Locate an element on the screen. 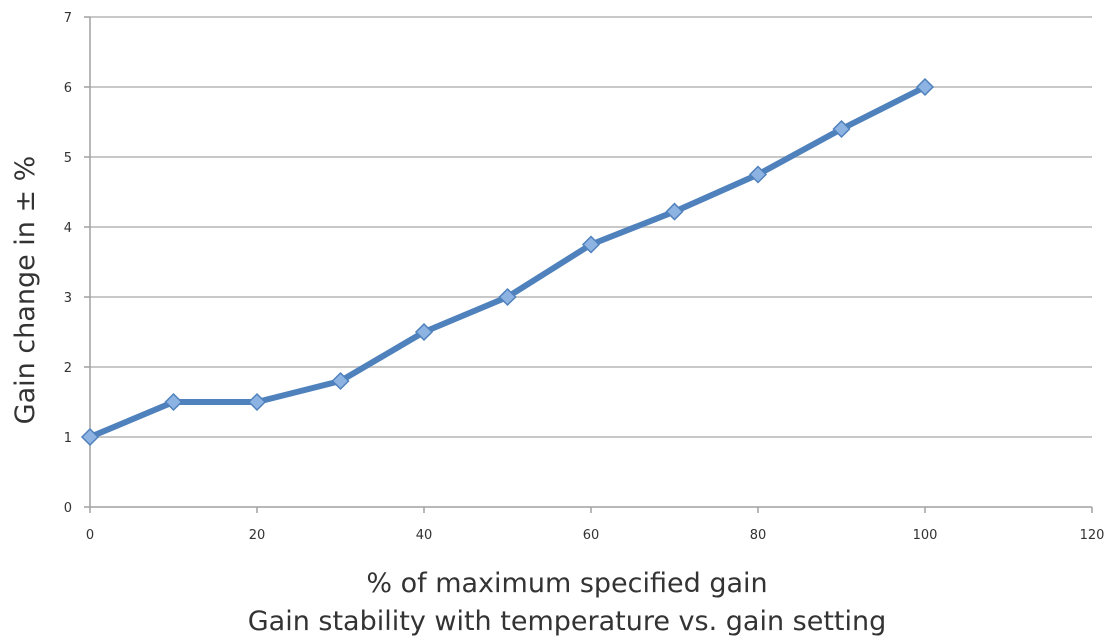 The width and height of the screenshot is (1104, 640). x-axis-title: % of maximum specified gain is located at coordinates (566, 583).